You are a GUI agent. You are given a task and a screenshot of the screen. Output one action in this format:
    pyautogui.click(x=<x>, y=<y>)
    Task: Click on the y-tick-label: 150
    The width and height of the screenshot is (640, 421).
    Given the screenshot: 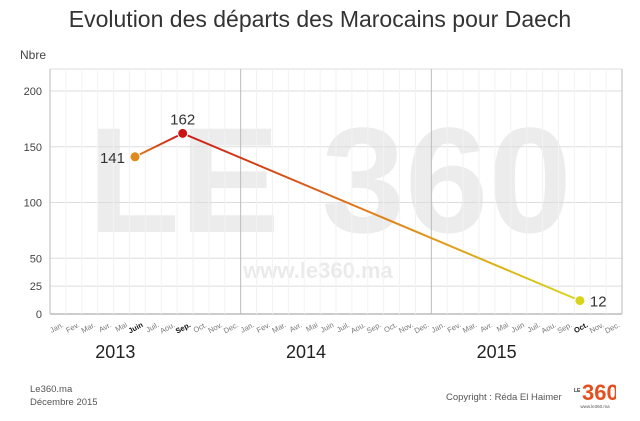 What is the action you would take?
    pyautogui.click(x=33, y=148)
    